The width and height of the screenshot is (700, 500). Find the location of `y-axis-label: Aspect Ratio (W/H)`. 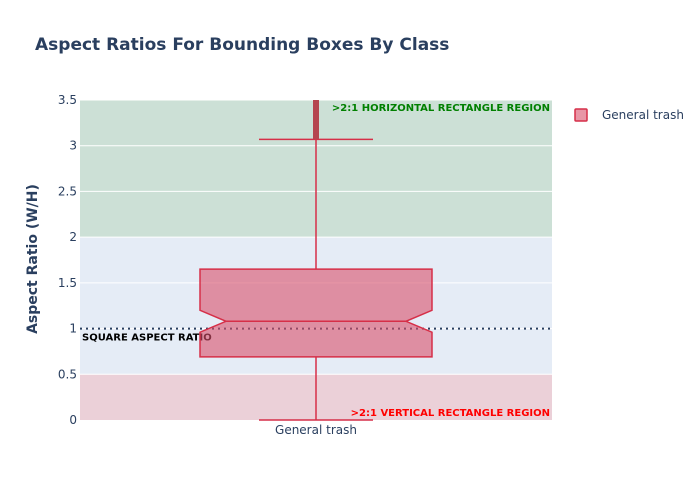

y-axis-label: Aspect Ratio (W/H) is located at coordinates (33, 259).